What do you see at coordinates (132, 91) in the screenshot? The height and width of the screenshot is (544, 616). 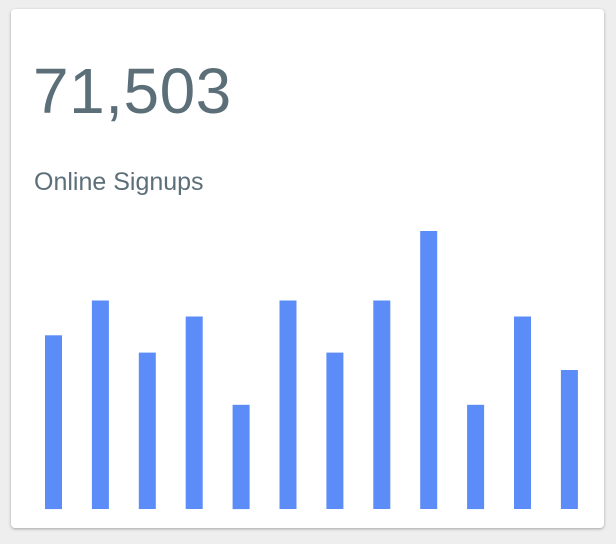 I see `stat-value: 71,503` at bounding box center [132, 91].